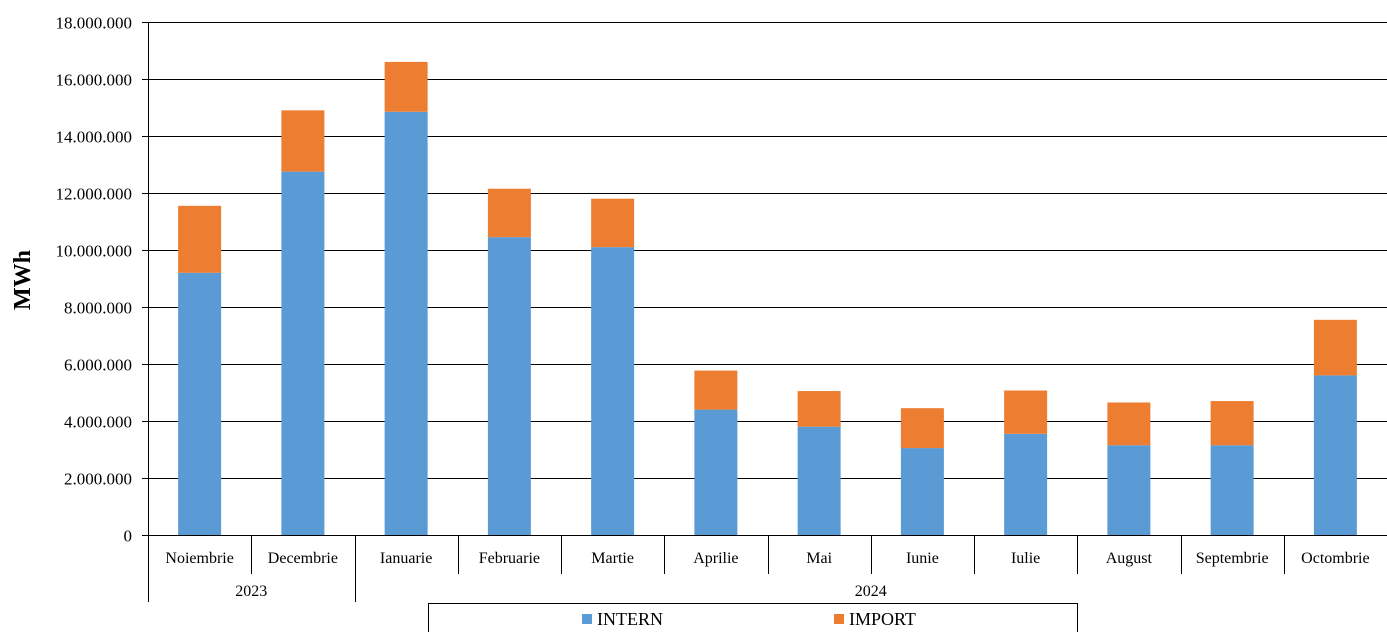  Describe the element at coordinates (715, 472) in the screenshot. I see `bar-intern-aprilie` at that location.